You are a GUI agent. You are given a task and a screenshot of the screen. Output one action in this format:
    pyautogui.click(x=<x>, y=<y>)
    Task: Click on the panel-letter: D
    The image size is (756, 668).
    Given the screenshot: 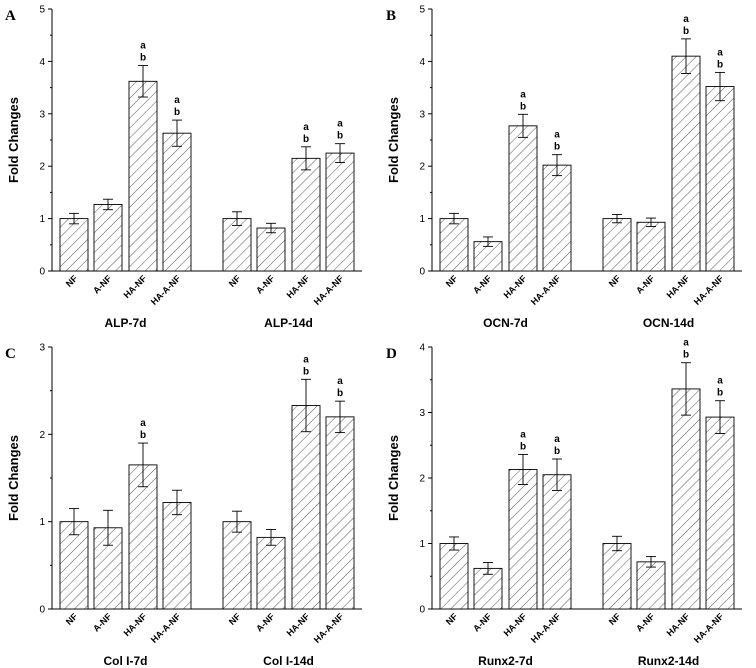 What is the action you would take?
    pyautogui.click(x=391, y=354)
    